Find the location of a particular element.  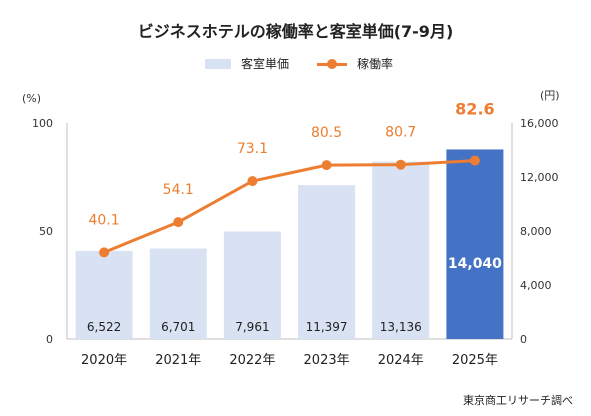

legend-bar-swatch is located at coordinates (218, 63).